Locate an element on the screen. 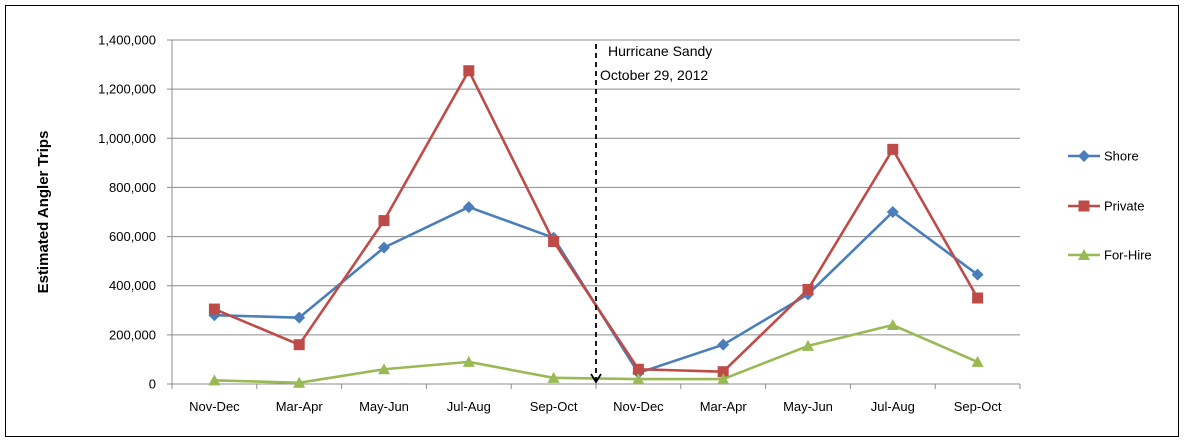 The height and width of the screenshot is (444, 1186). y-tick-label: 400,000 is located at coordinates (132, 285).